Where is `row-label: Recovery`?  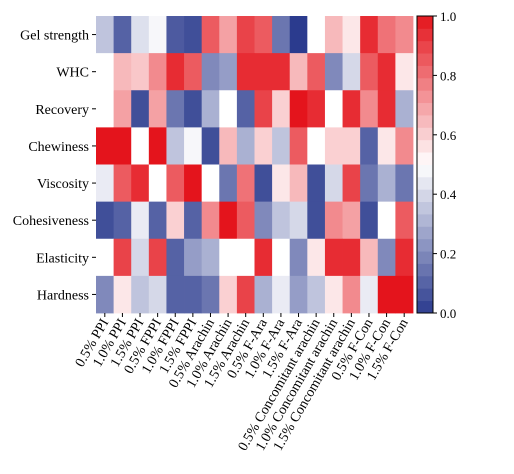
row-label: Recovery is located at coordinates (62, 110).